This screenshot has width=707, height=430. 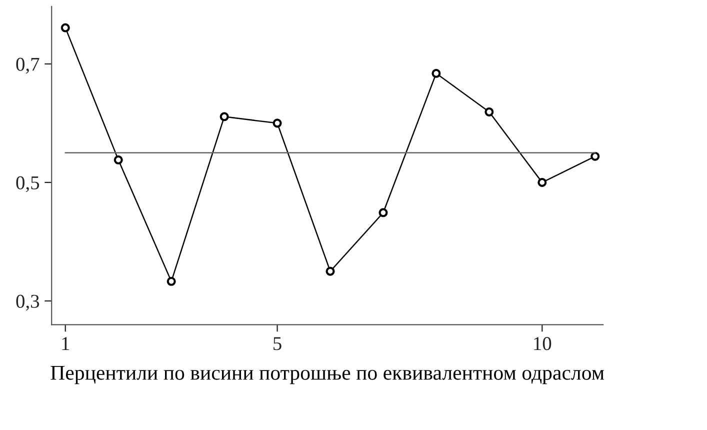 I want to click on x-tick-label: 5, so click(x=278, y=343).